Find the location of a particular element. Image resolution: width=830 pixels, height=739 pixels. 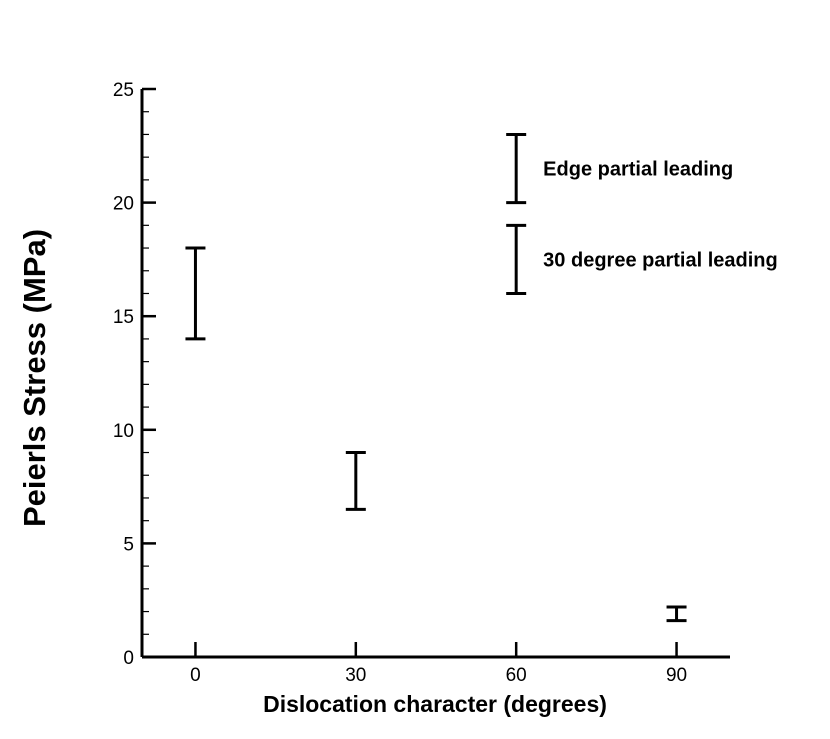

y-tick-label: 10 is located at coordinates (123, 431).